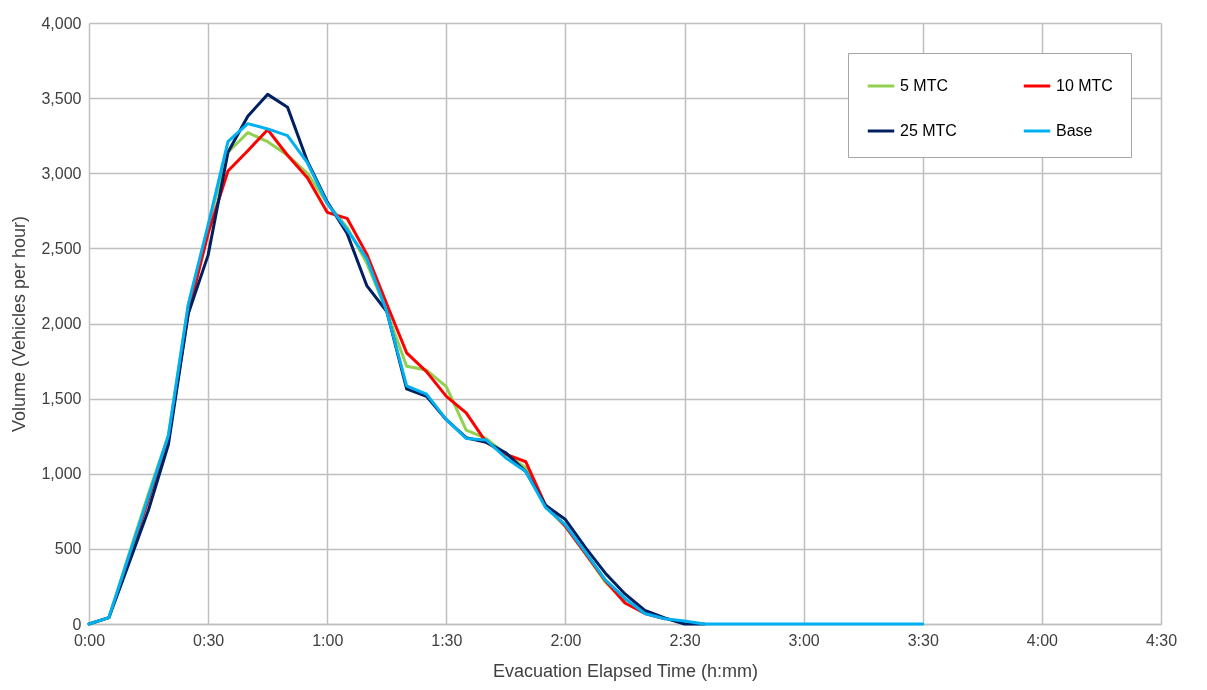 This screenshot has height=690, width=1207. What do you see at coordinates (61, 248) in the screenshot?
I see `y-tick-label: 2,500` at bounding box center [61, 248].